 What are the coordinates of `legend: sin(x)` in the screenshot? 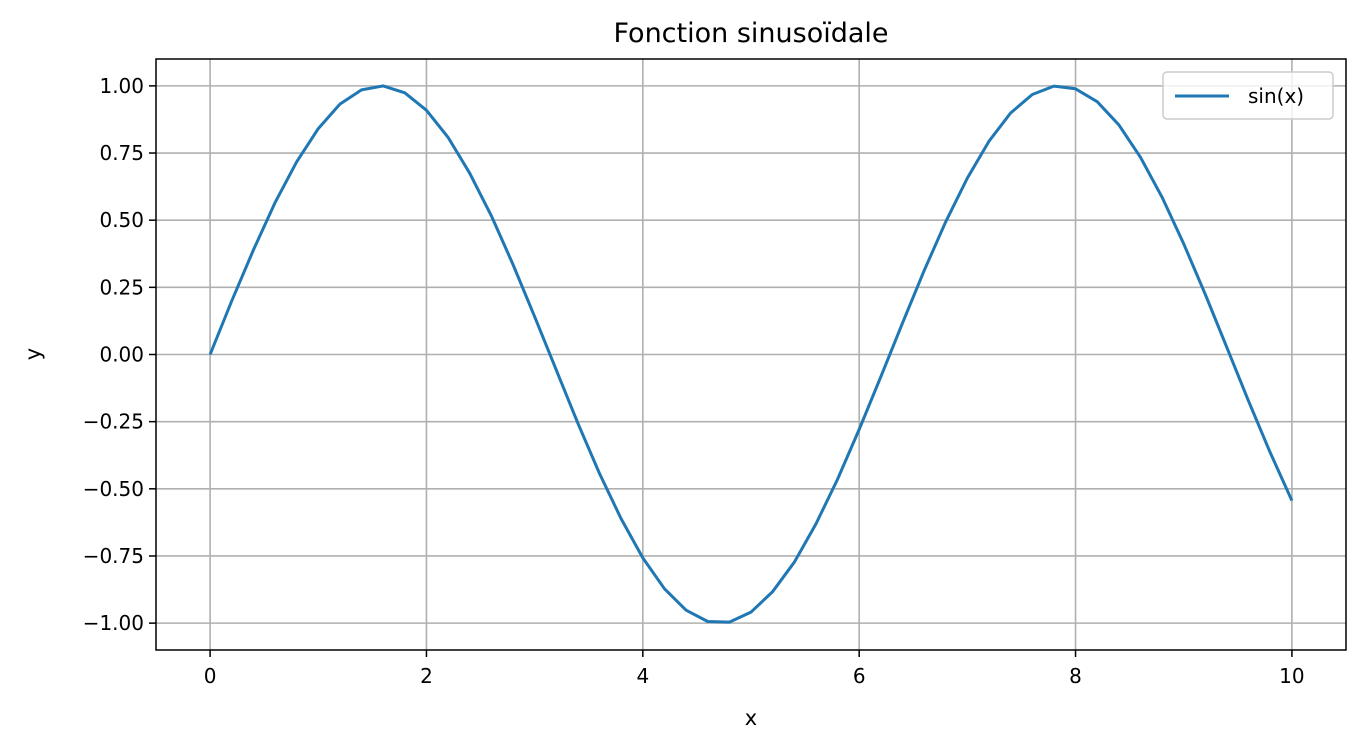 It's located at (1248, 95).